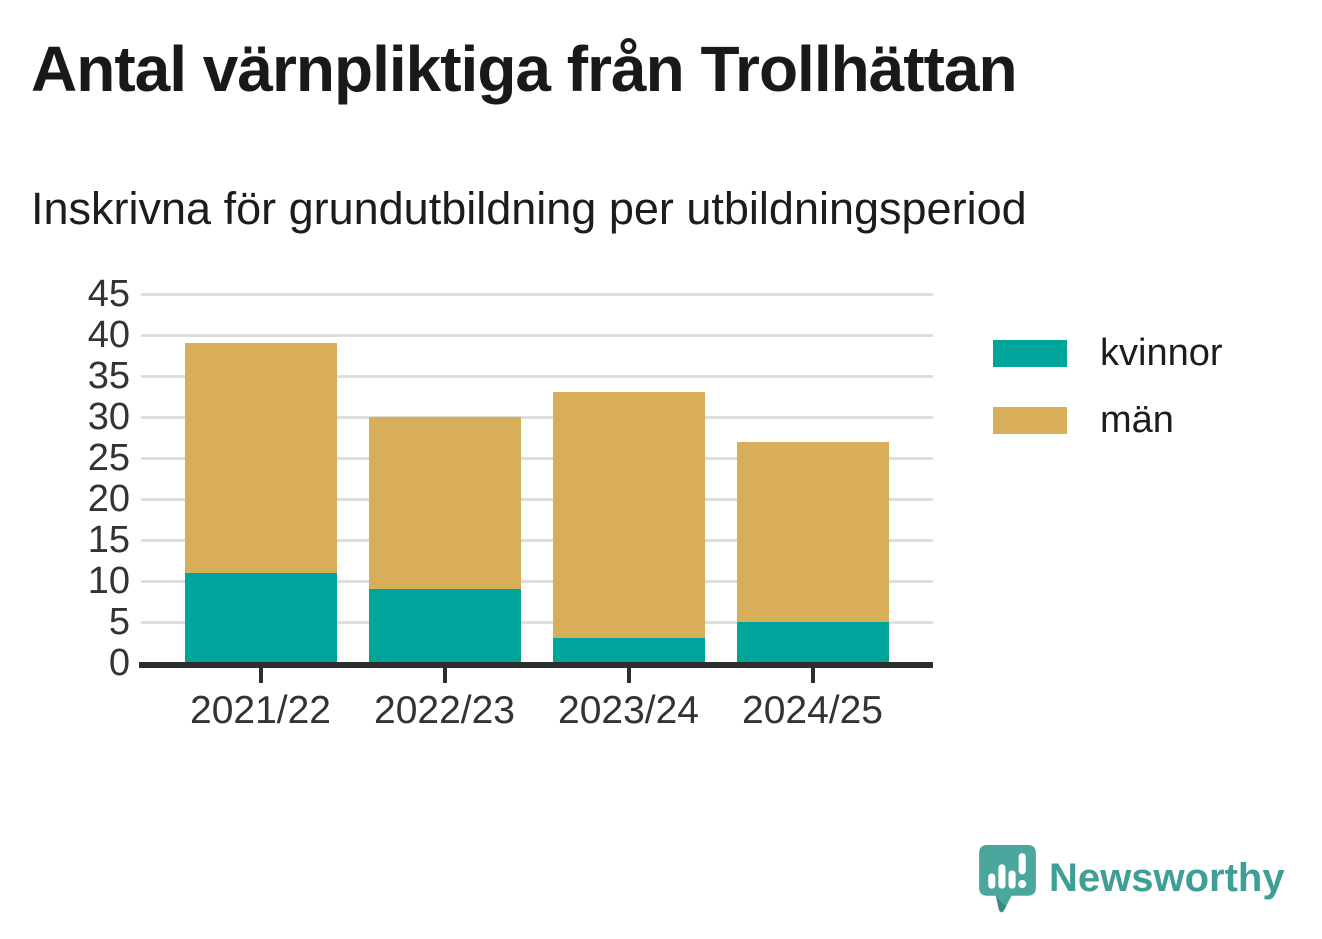 The image size is (1322, 939). I want to click on chart-legend: kvinnor män, so click(1108, 401).